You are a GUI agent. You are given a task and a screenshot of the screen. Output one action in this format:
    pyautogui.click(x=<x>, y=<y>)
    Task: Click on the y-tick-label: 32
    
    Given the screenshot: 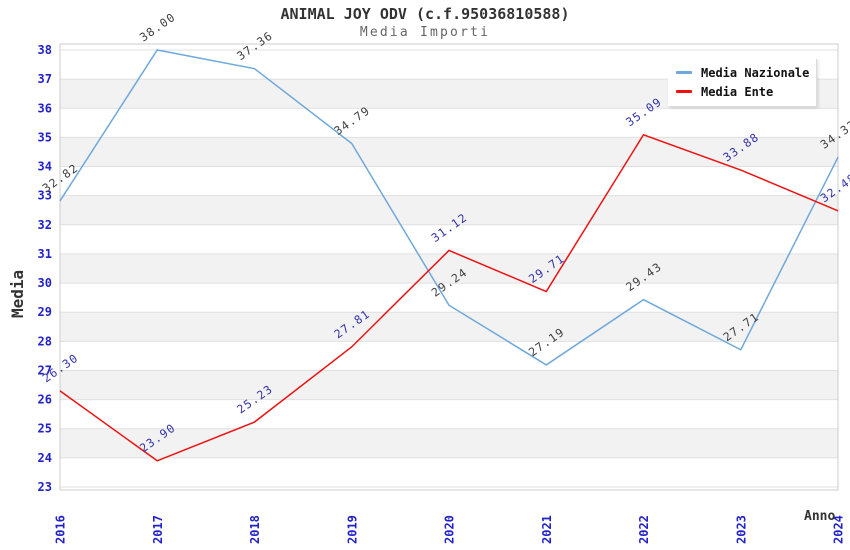 What is the action you would take?
    pyautogui.click(x=45, y=225)
    